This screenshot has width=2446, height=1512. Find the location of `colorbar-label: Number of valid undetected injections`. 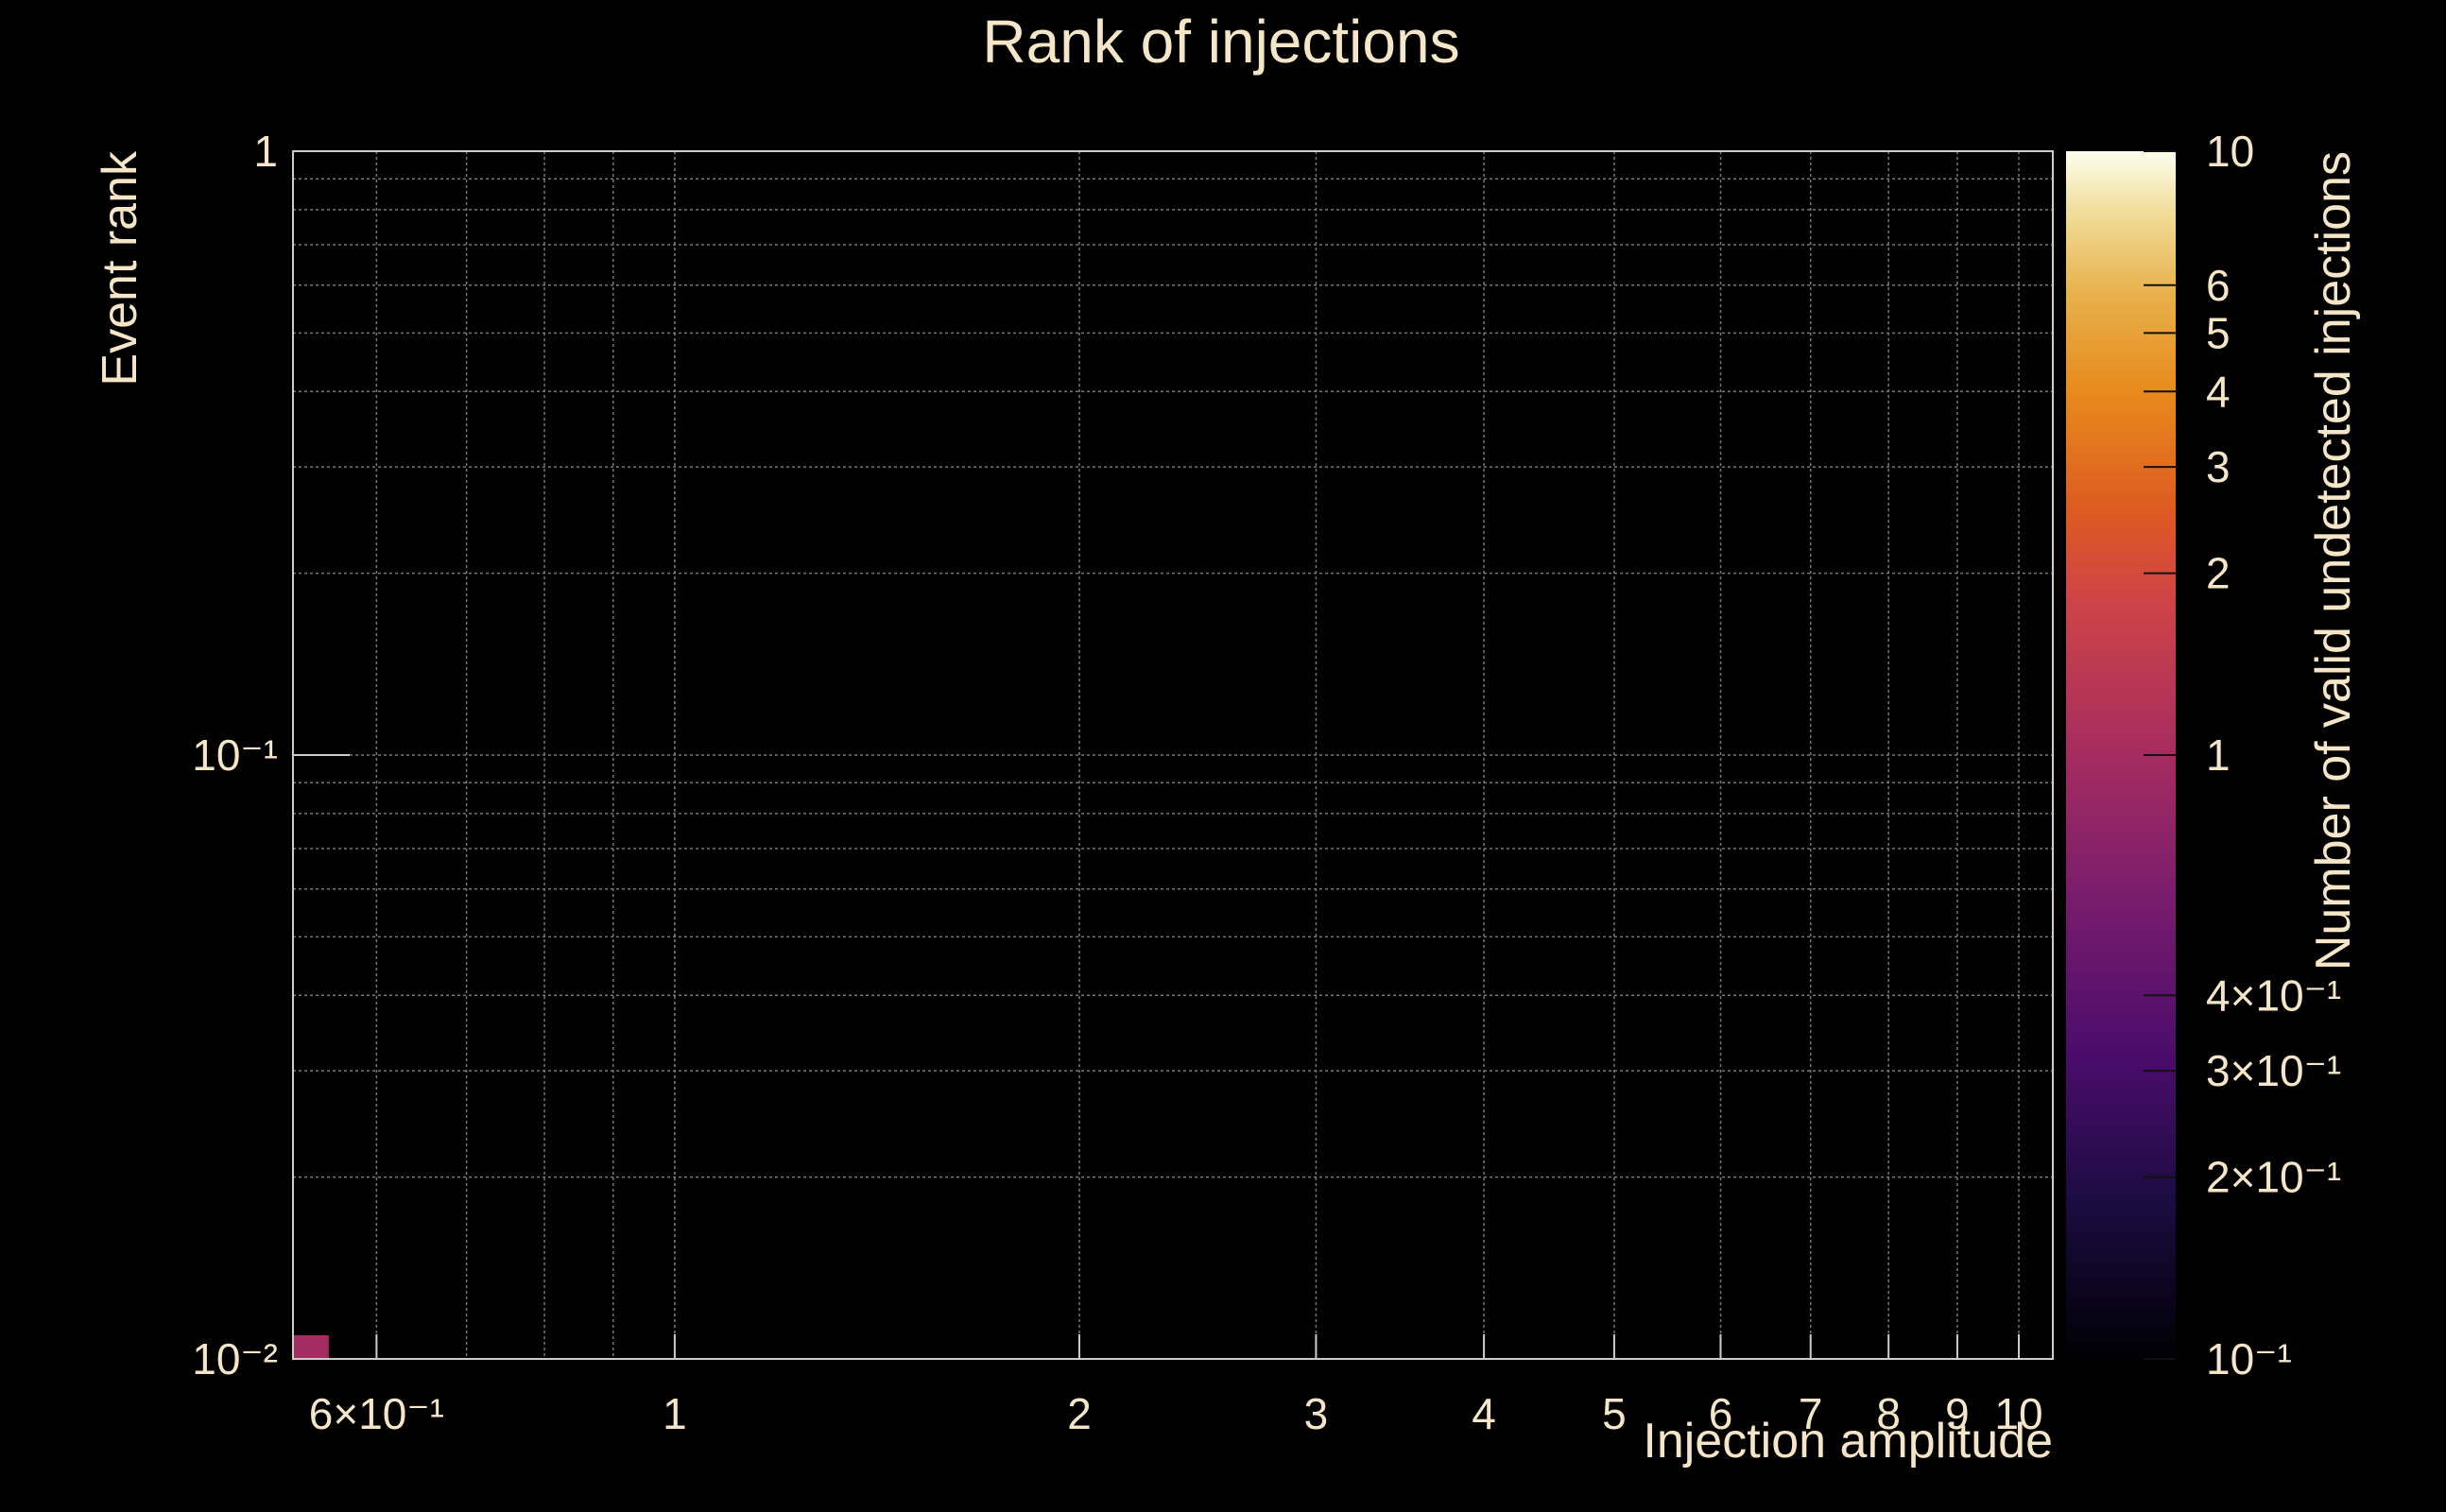

colorbar-label: Number of valid undetected injections is located at coordinates (2333, 561).